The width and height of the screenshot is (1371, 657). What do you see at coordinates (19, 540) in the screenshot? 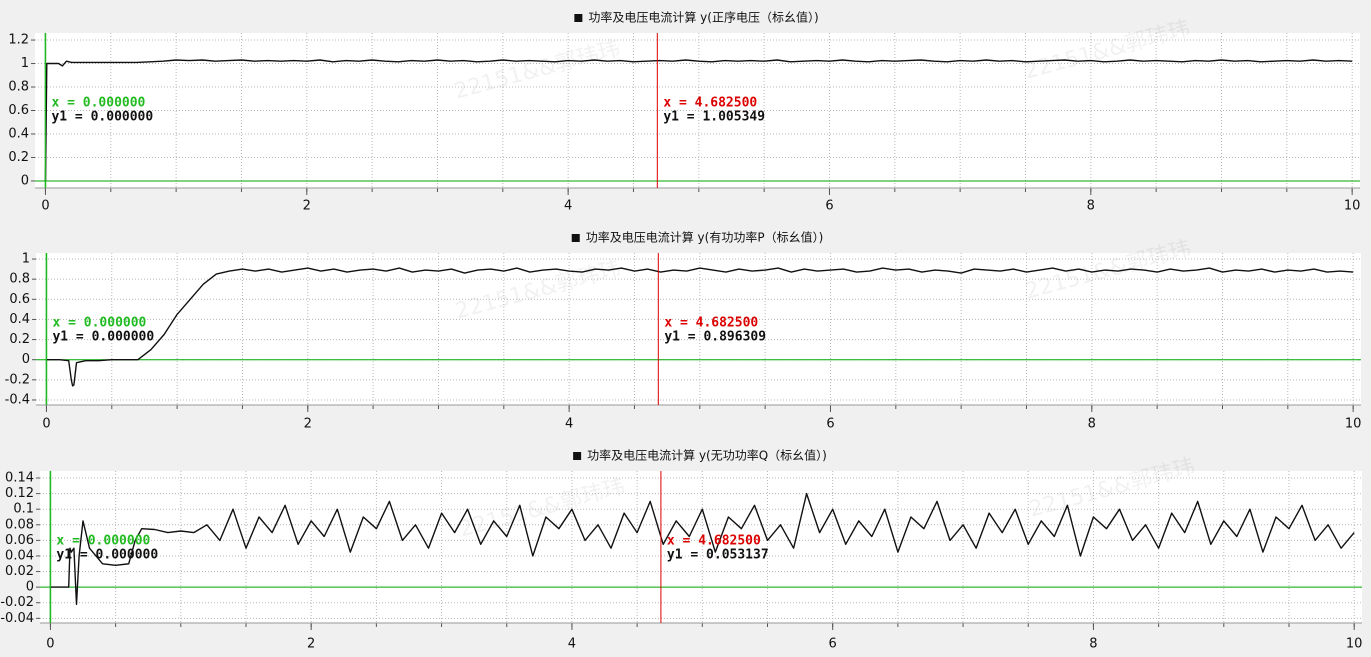
I see `y-tick-label: 0.06` at bounding box center [19, 540].